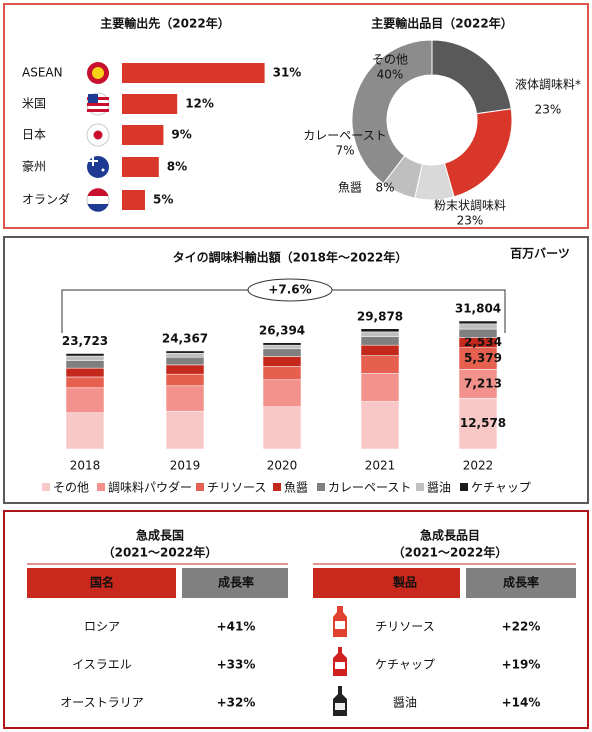 This screenshot has width=592, height=732. What do you see at coordinates (340, 661) in the screenshot?
I see `product-icons` at bounding box center [340, 661].